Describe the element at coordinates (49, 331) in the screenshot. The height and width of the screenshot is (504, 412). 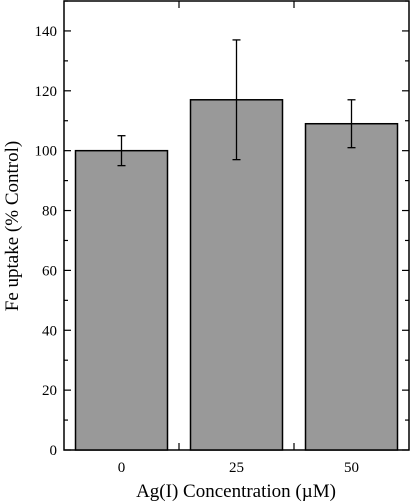
I see `y-tick-label: 40` at that location.